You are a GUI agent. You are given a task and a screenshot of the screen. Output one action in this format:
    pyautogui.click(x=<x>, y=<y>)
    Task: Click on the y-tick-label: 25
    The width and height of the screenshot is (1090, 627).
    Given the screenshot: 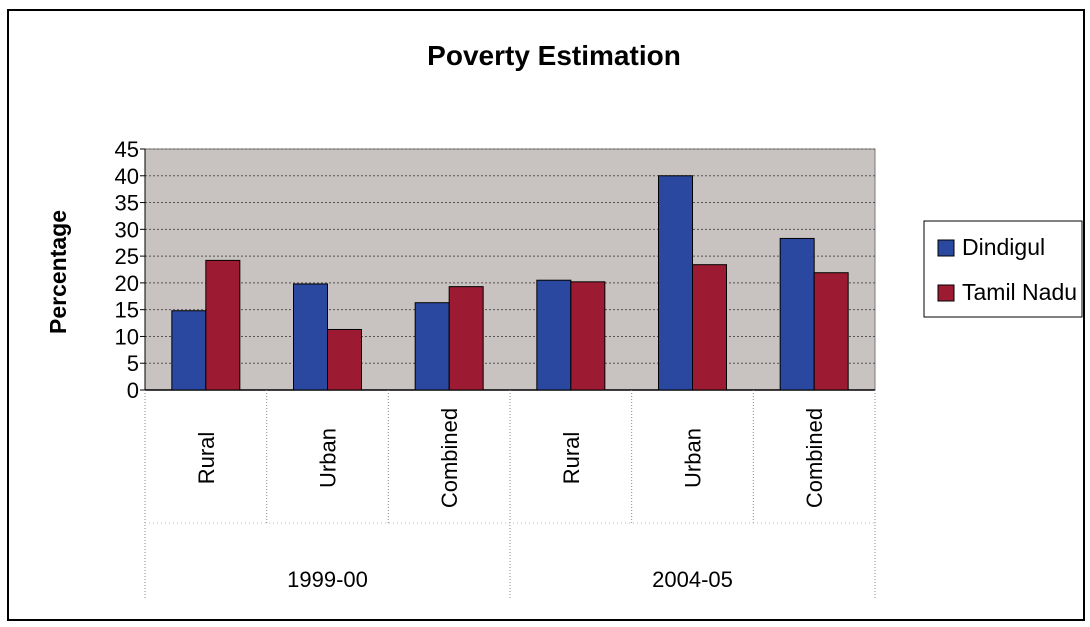 What is the action you would take?
    pyautogui.click(x=127, y=256)
    